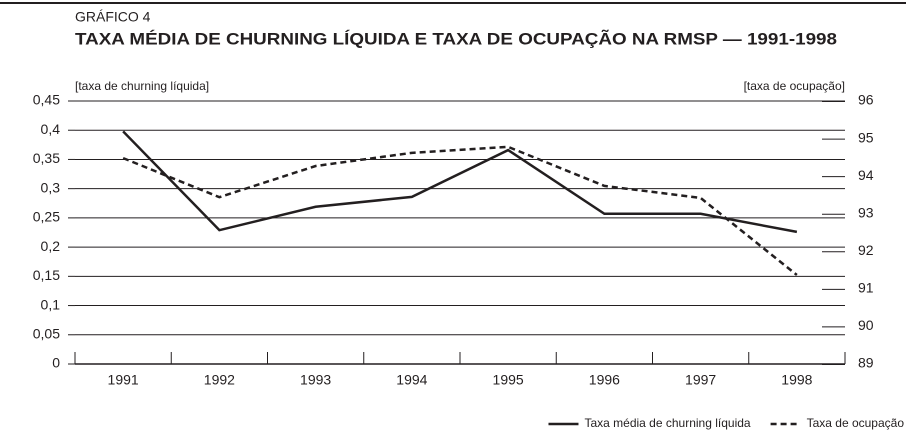 The height and width of the screenshot is (437, 906). I want to click on y-tick-label: 0,25, so click(46, 217).